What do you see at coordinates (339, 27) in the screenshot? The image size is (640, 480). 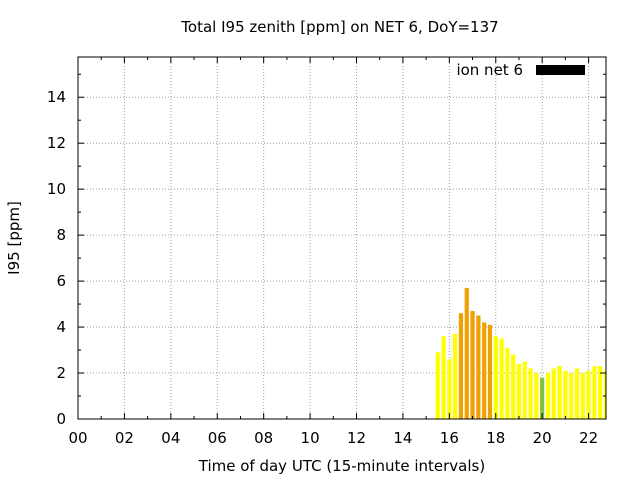 I see `chart-title: Total I95 zenith [ppm] on NET 6, DoY=137` at bounding box center [339, 27].